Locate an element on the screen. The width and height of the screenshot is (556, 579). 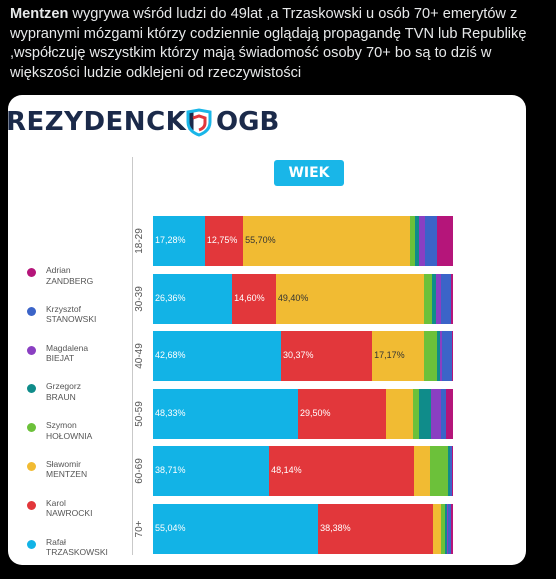
data-label: 30,37% is located at coordinates (298, 355).